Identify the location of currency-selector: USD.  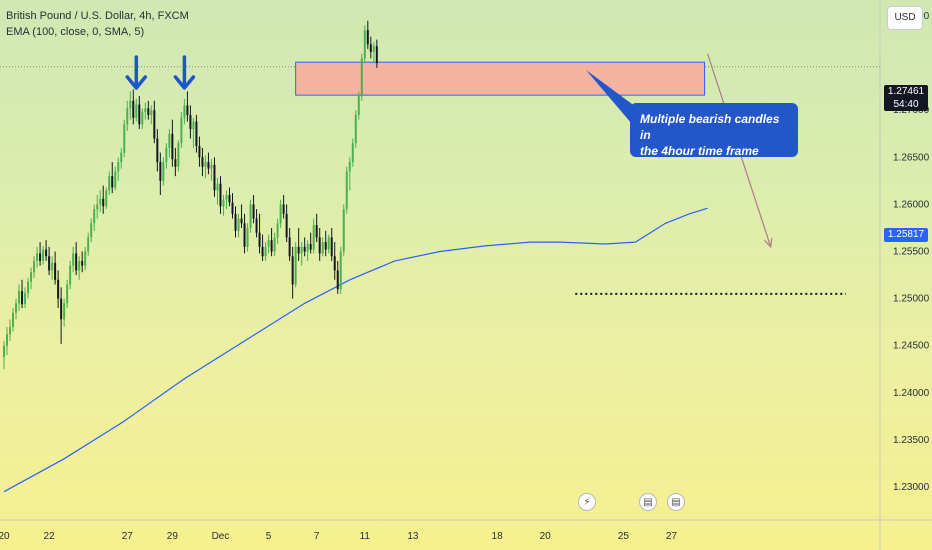
(905, 18).